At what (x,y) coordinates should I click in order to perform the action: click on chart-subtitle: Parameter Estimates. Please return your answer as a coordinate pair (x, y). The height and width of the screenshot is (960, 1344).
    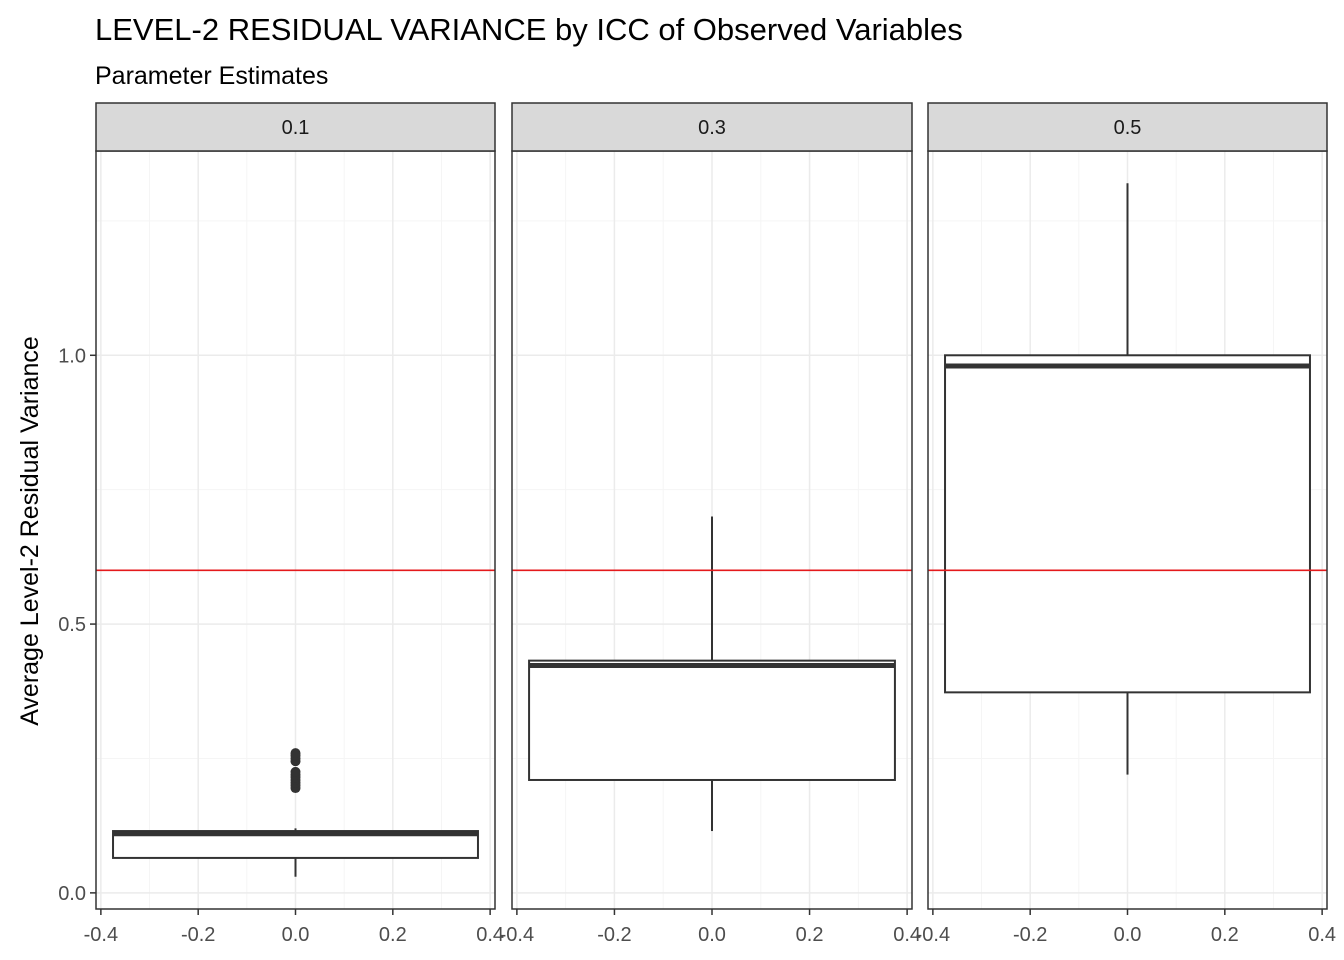
    Looking at the image, I should click on (211, 76).